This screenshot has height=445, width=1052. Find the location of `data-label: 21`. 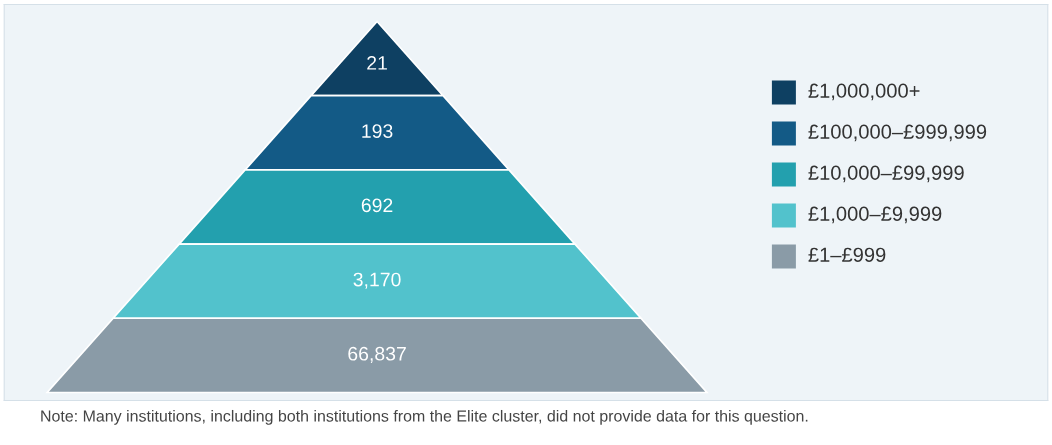

data-label: 21 is located at coordinates (377, 63).